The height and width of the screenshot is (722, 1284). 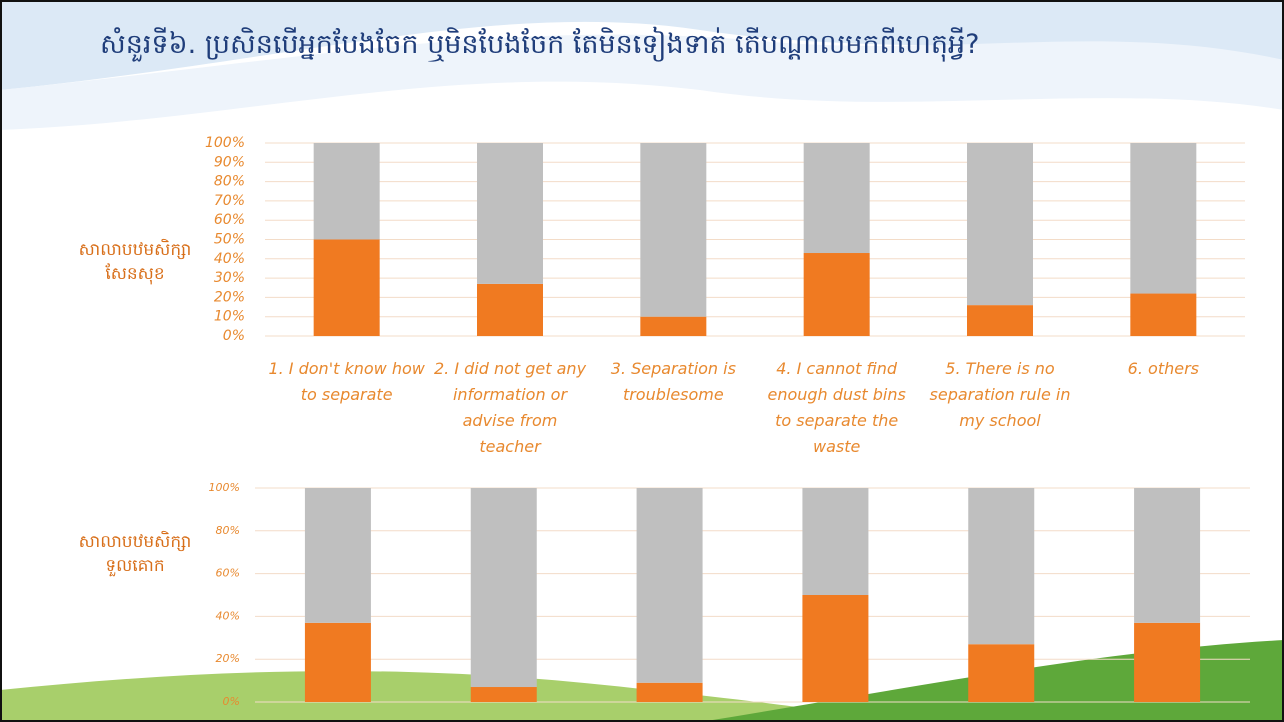 I want to click on y-tick-label: 50%, so click(x=229, y=240).